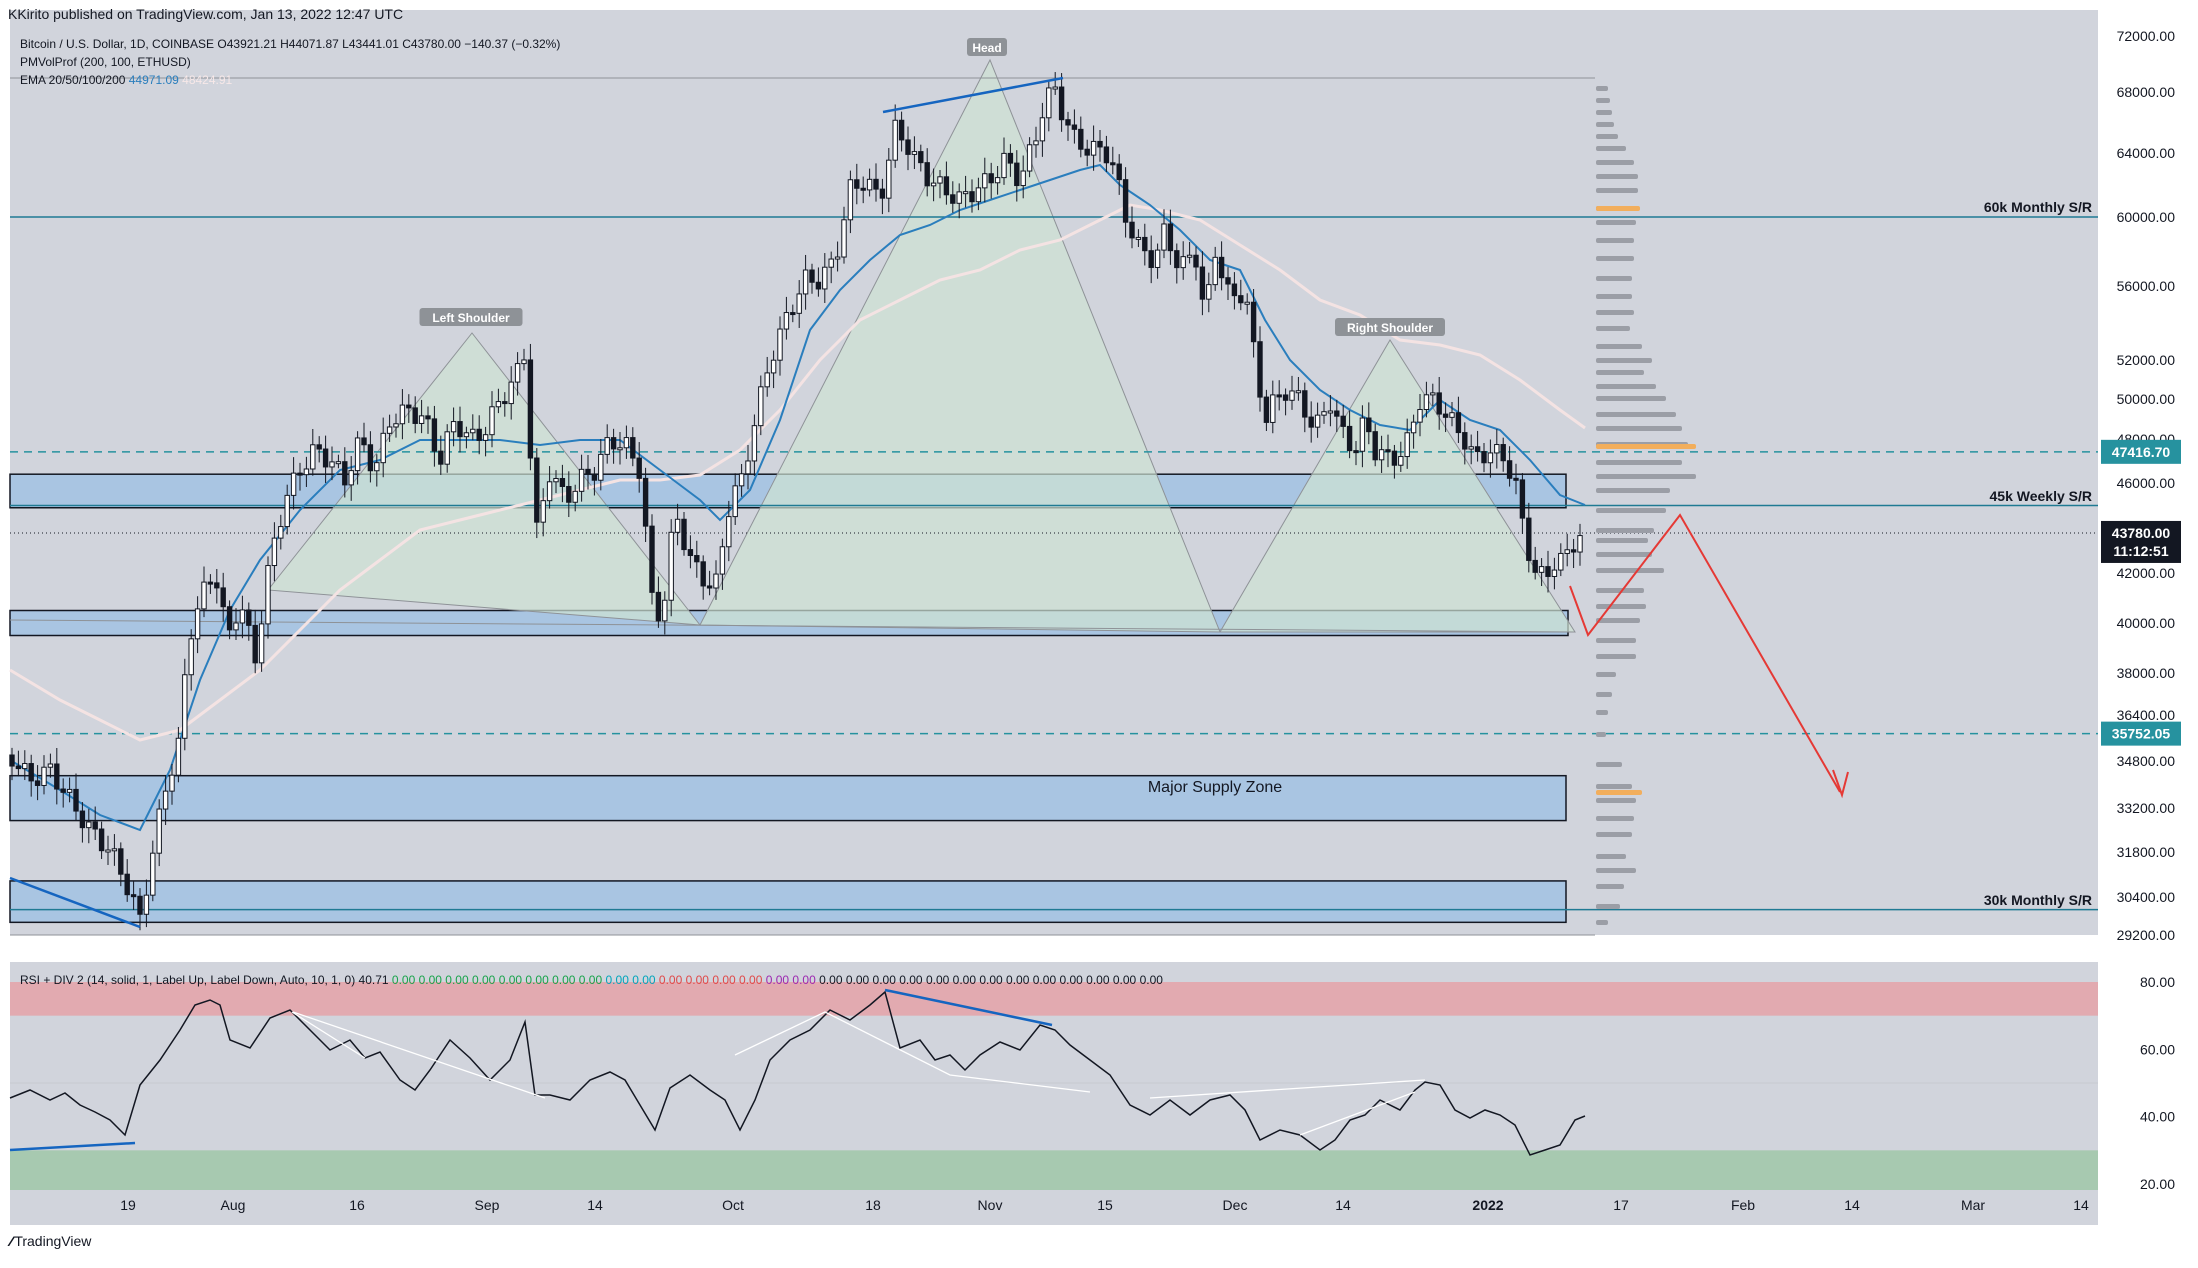 The image size is (2198, 1268). What do you see at coordinates (2146, 673) in the screenshot?
I see `price-tick-label: 38000.00` at bounding box center [2146, 673].